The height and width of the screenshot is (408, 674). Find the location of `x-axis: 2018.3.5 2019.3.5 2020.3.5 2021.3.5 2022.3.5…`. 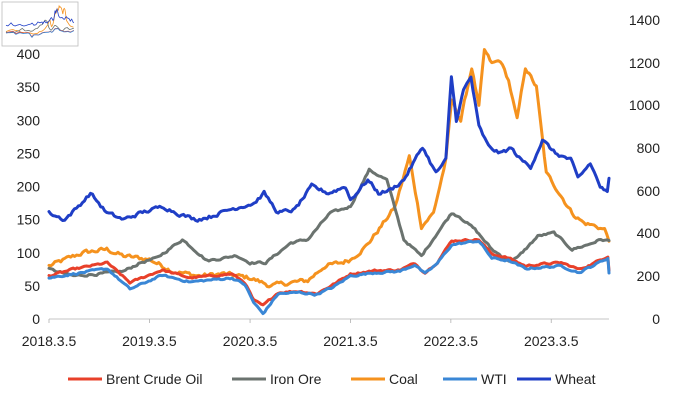

x-axis: 2018.3.5 2019.3.5 2020.3.5 2021.3.5 2022.3.5… is located at coordinates (300, 334).